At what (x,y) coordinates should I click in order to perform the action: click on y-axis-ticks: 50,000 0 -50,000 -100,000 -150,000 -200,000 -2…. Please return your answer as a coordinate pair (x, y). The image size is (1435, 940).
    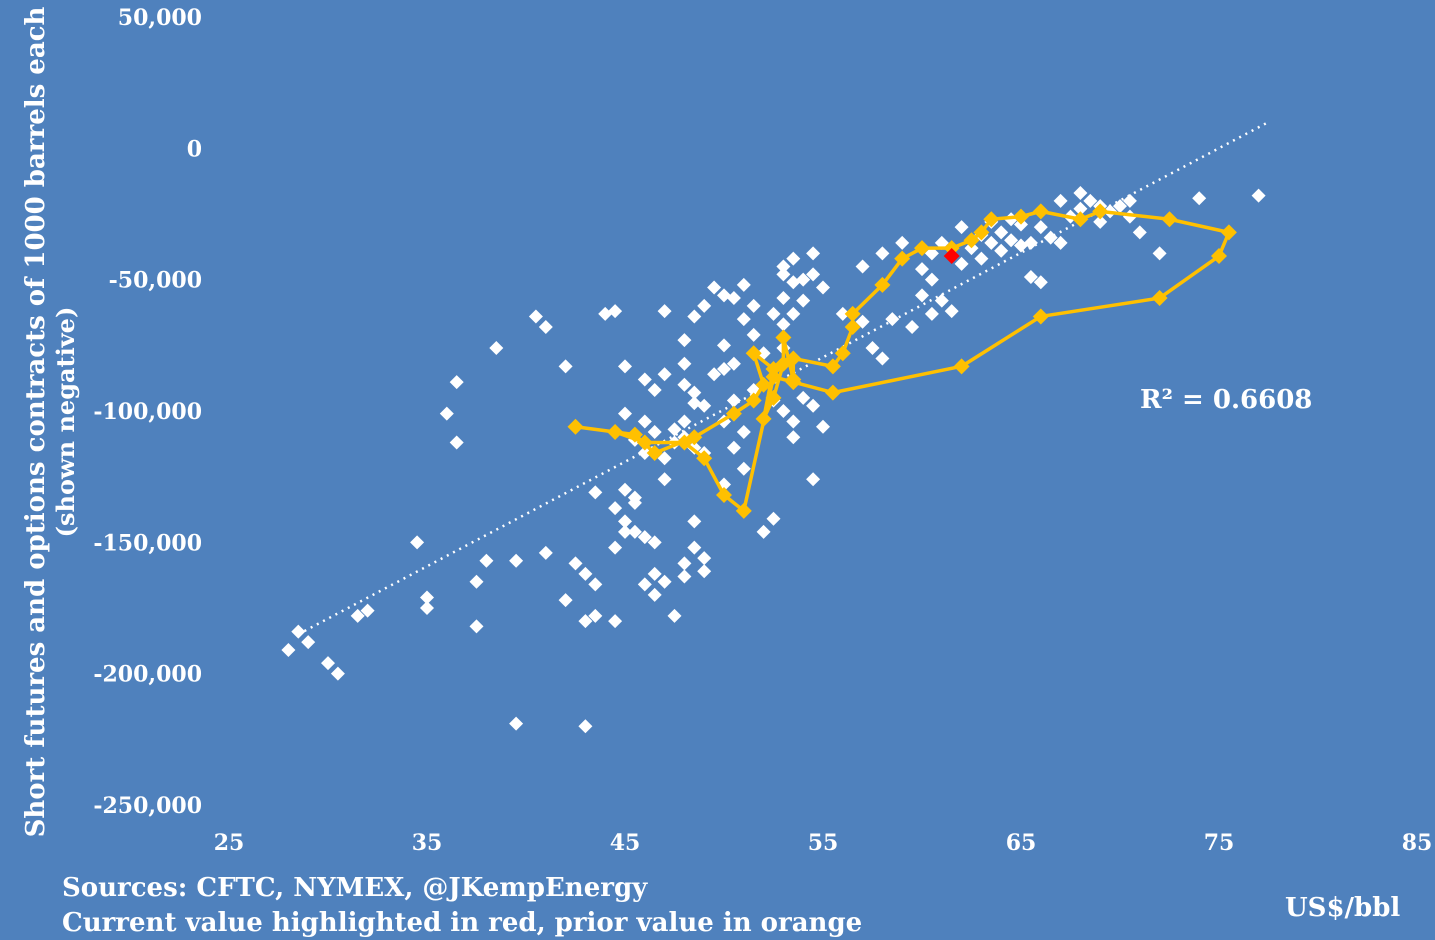
    Looking at the image, I should click on (147, 412).